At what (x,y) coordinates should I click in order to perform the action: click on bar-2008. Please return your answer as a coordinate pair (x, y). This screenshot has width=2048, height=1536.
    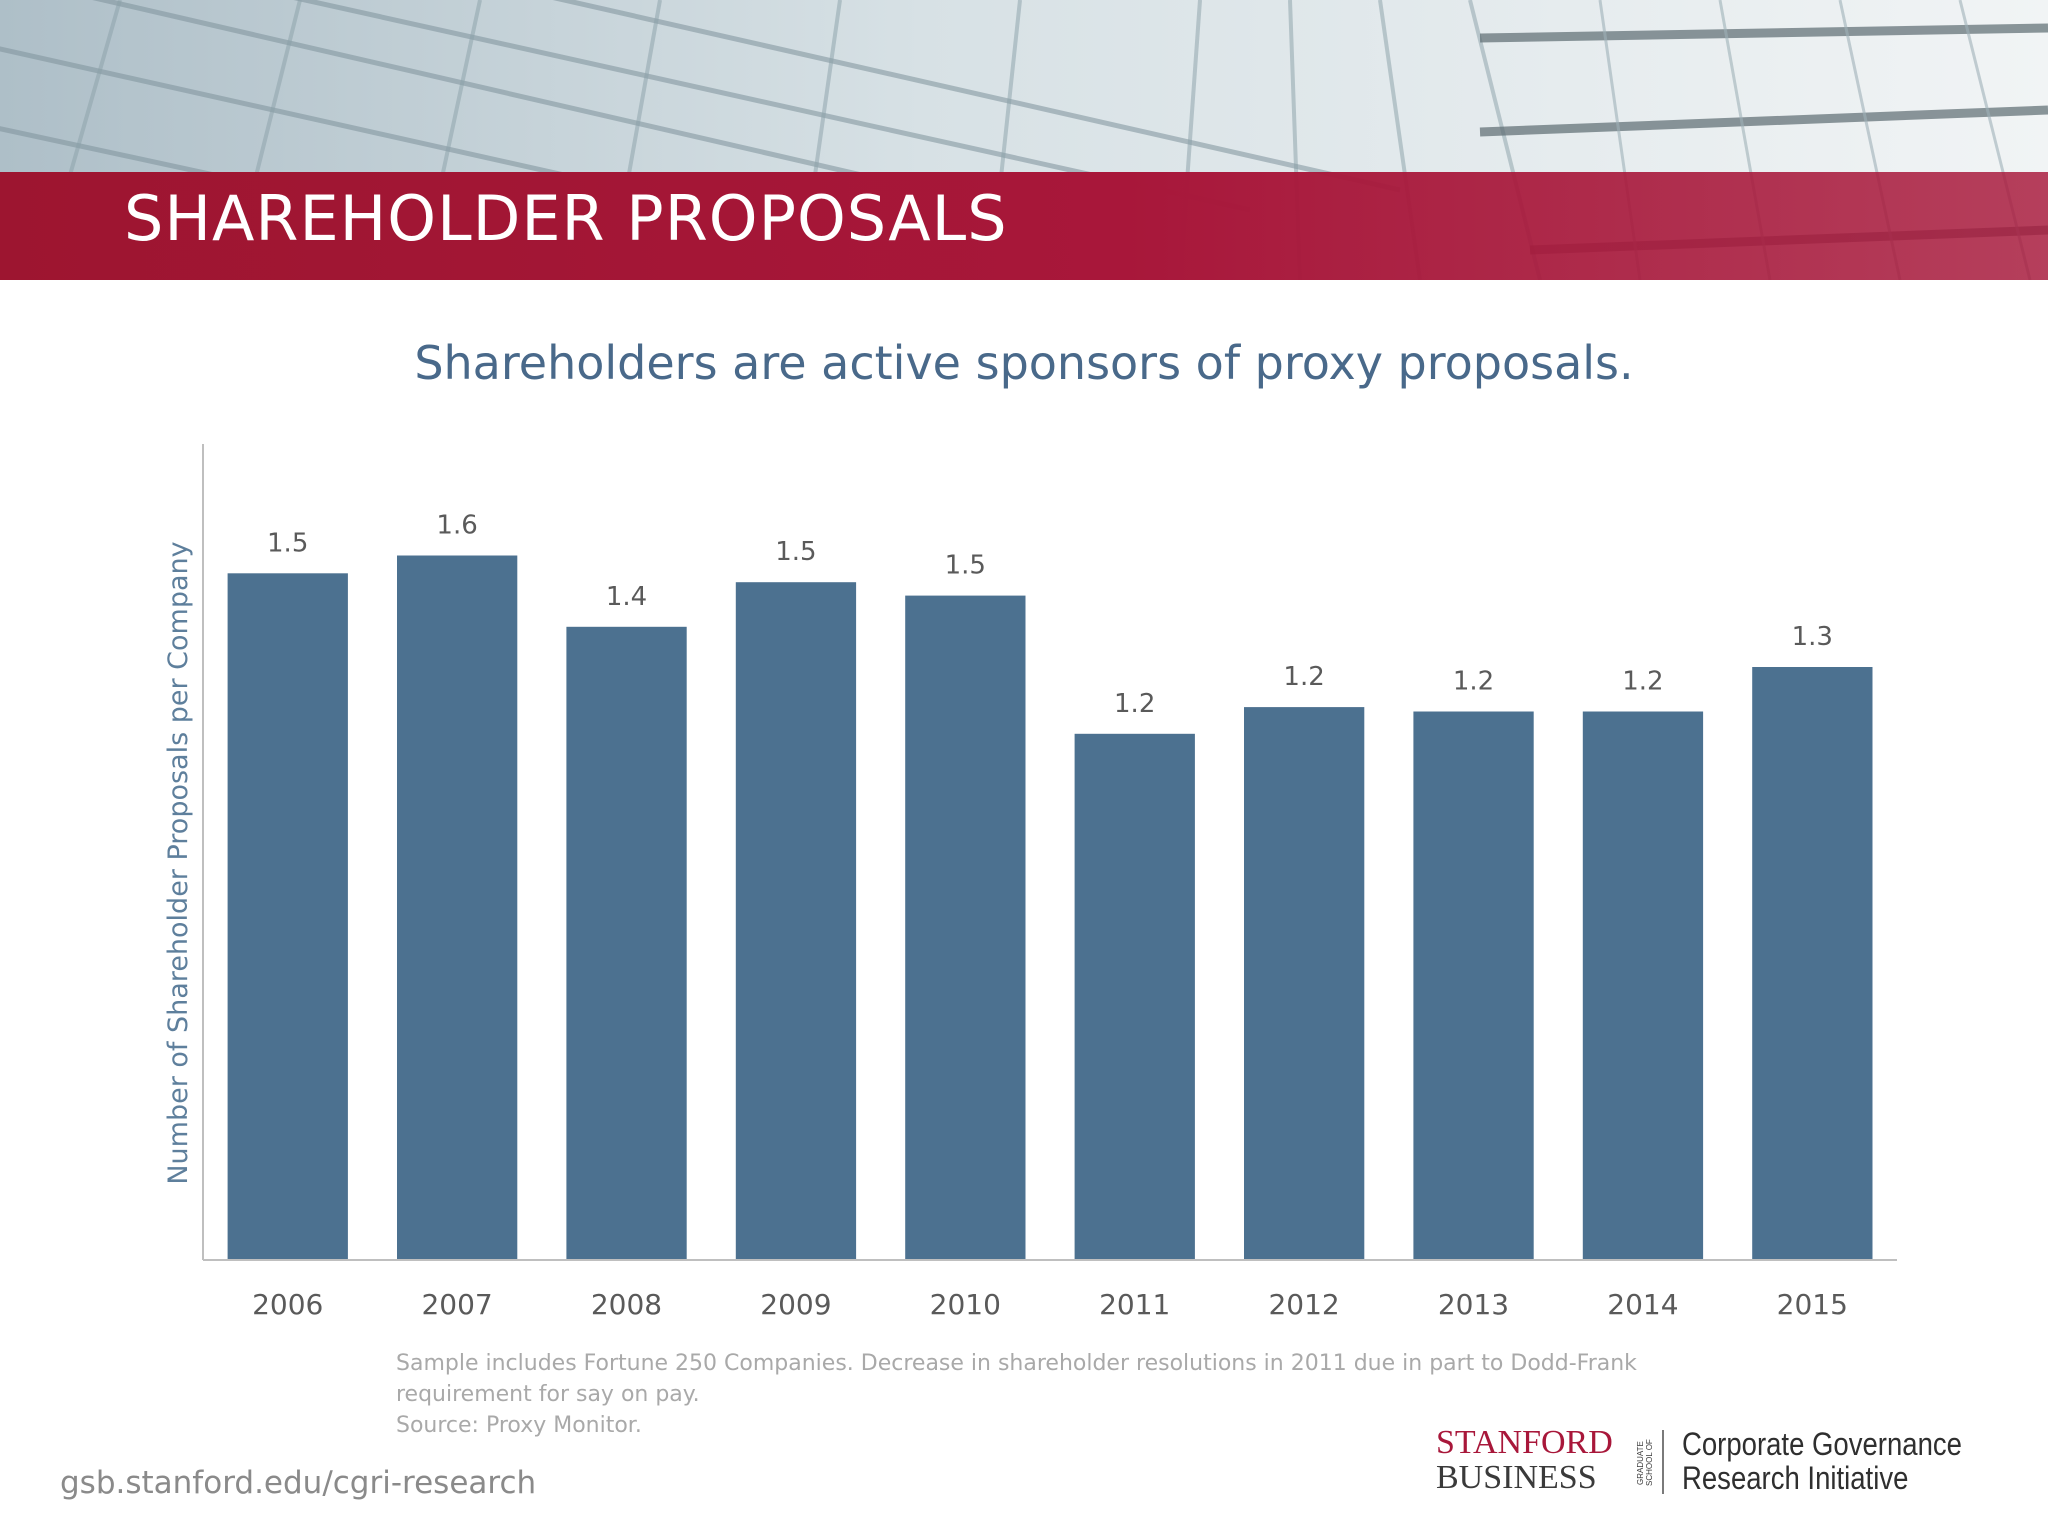
    Looking at the image, I should click on (626, 943).